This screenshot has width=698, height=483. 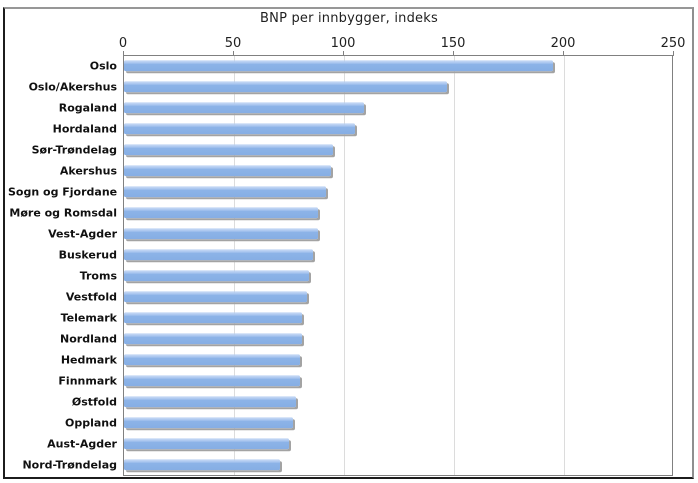 What do you see at coordinates (82, 234) in the screenshot?
I see `category-label: Vest-Agder` at bounding box center [82, 234].